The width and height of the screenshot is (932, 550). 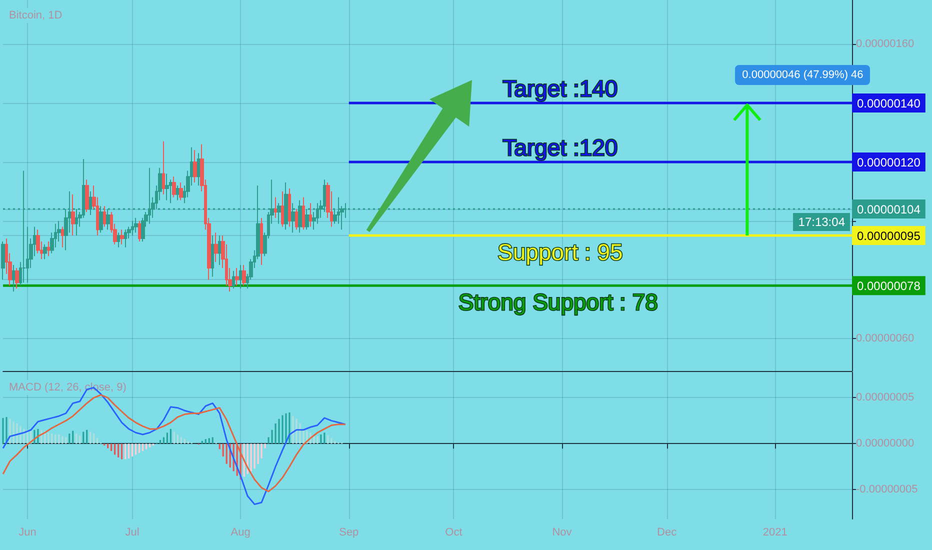 What do you see at coordinates (560, 147) in the screenshot?
I see `series-label: Target :120` at bounding box center [560, 147].